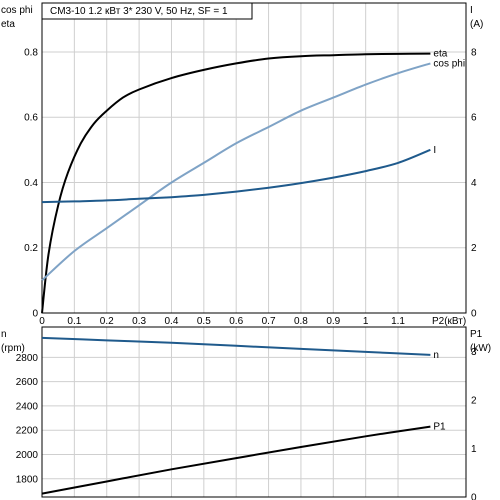 Image resolution: width=500 pixels, height=500 pixels. Describe the element at coordinates (366, 321) in the screenshot. I see `x-tick-label: 1` at that location.